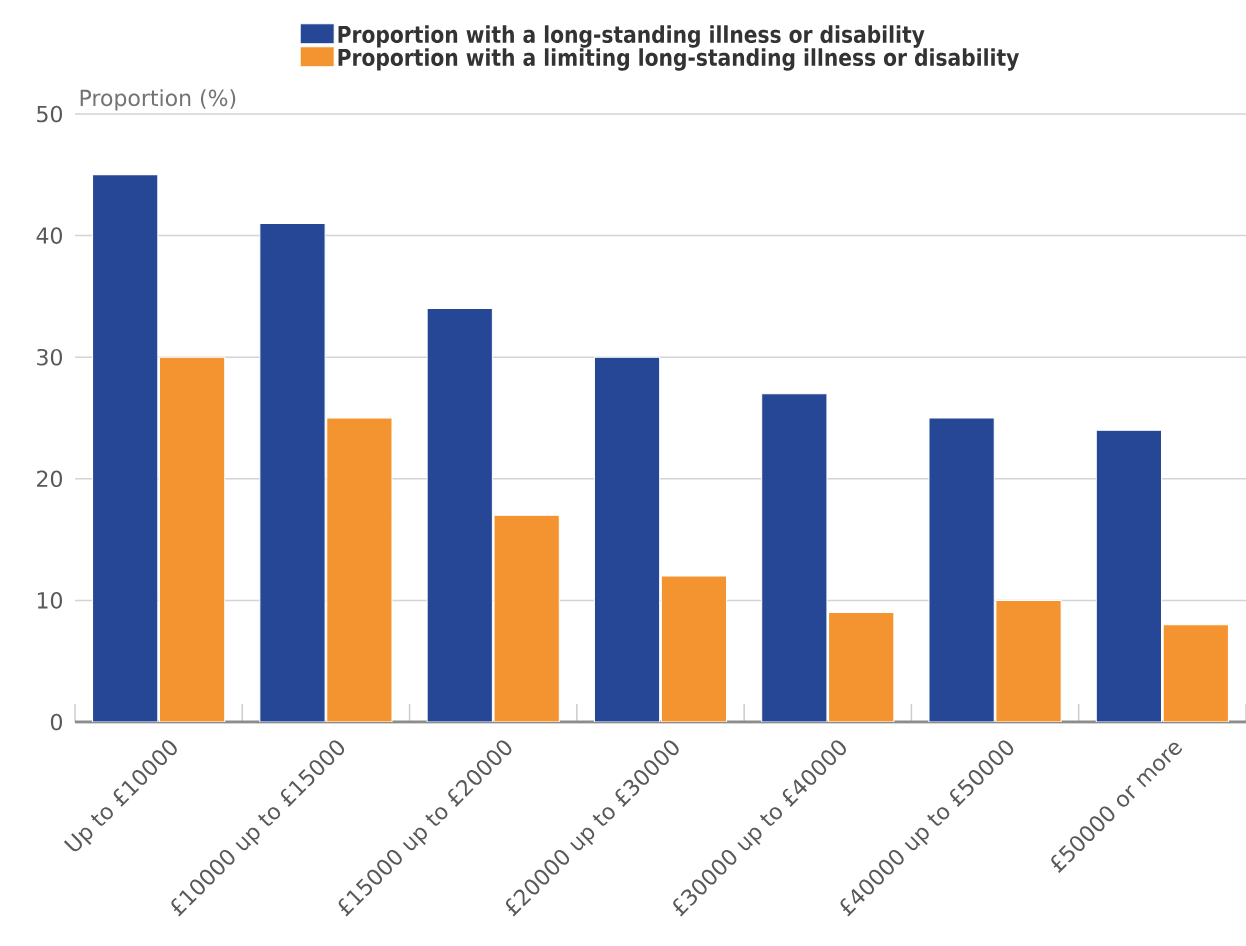  What do you see at coordinates (679, 59) in the screenshot?
I see `legend-label: Proportion with a limiting long-standing illness or disability` at bounding box center [679, 59].